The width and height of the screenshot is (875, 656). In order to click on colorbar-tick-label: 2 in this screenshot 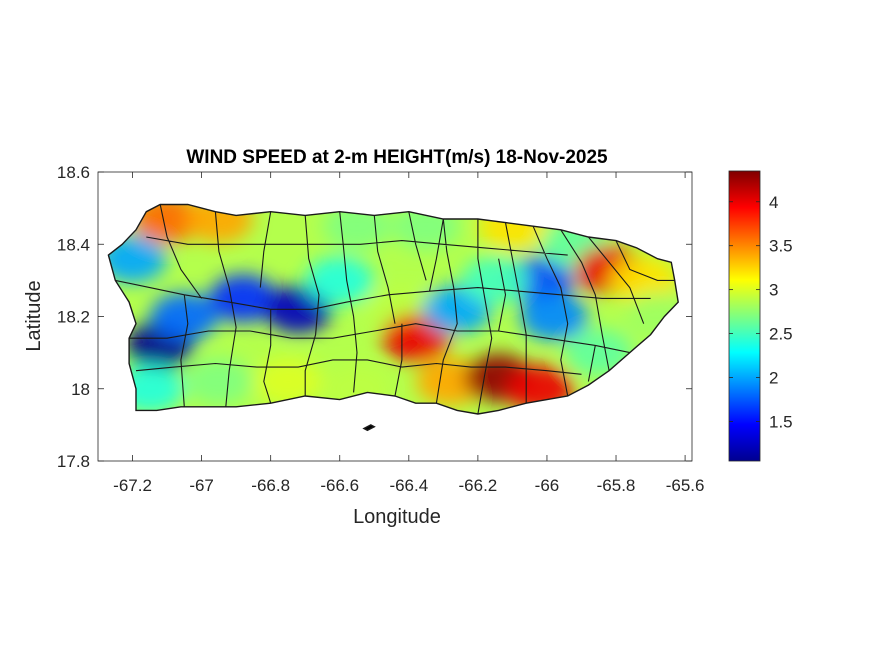, I will do `click(773, 378)`.